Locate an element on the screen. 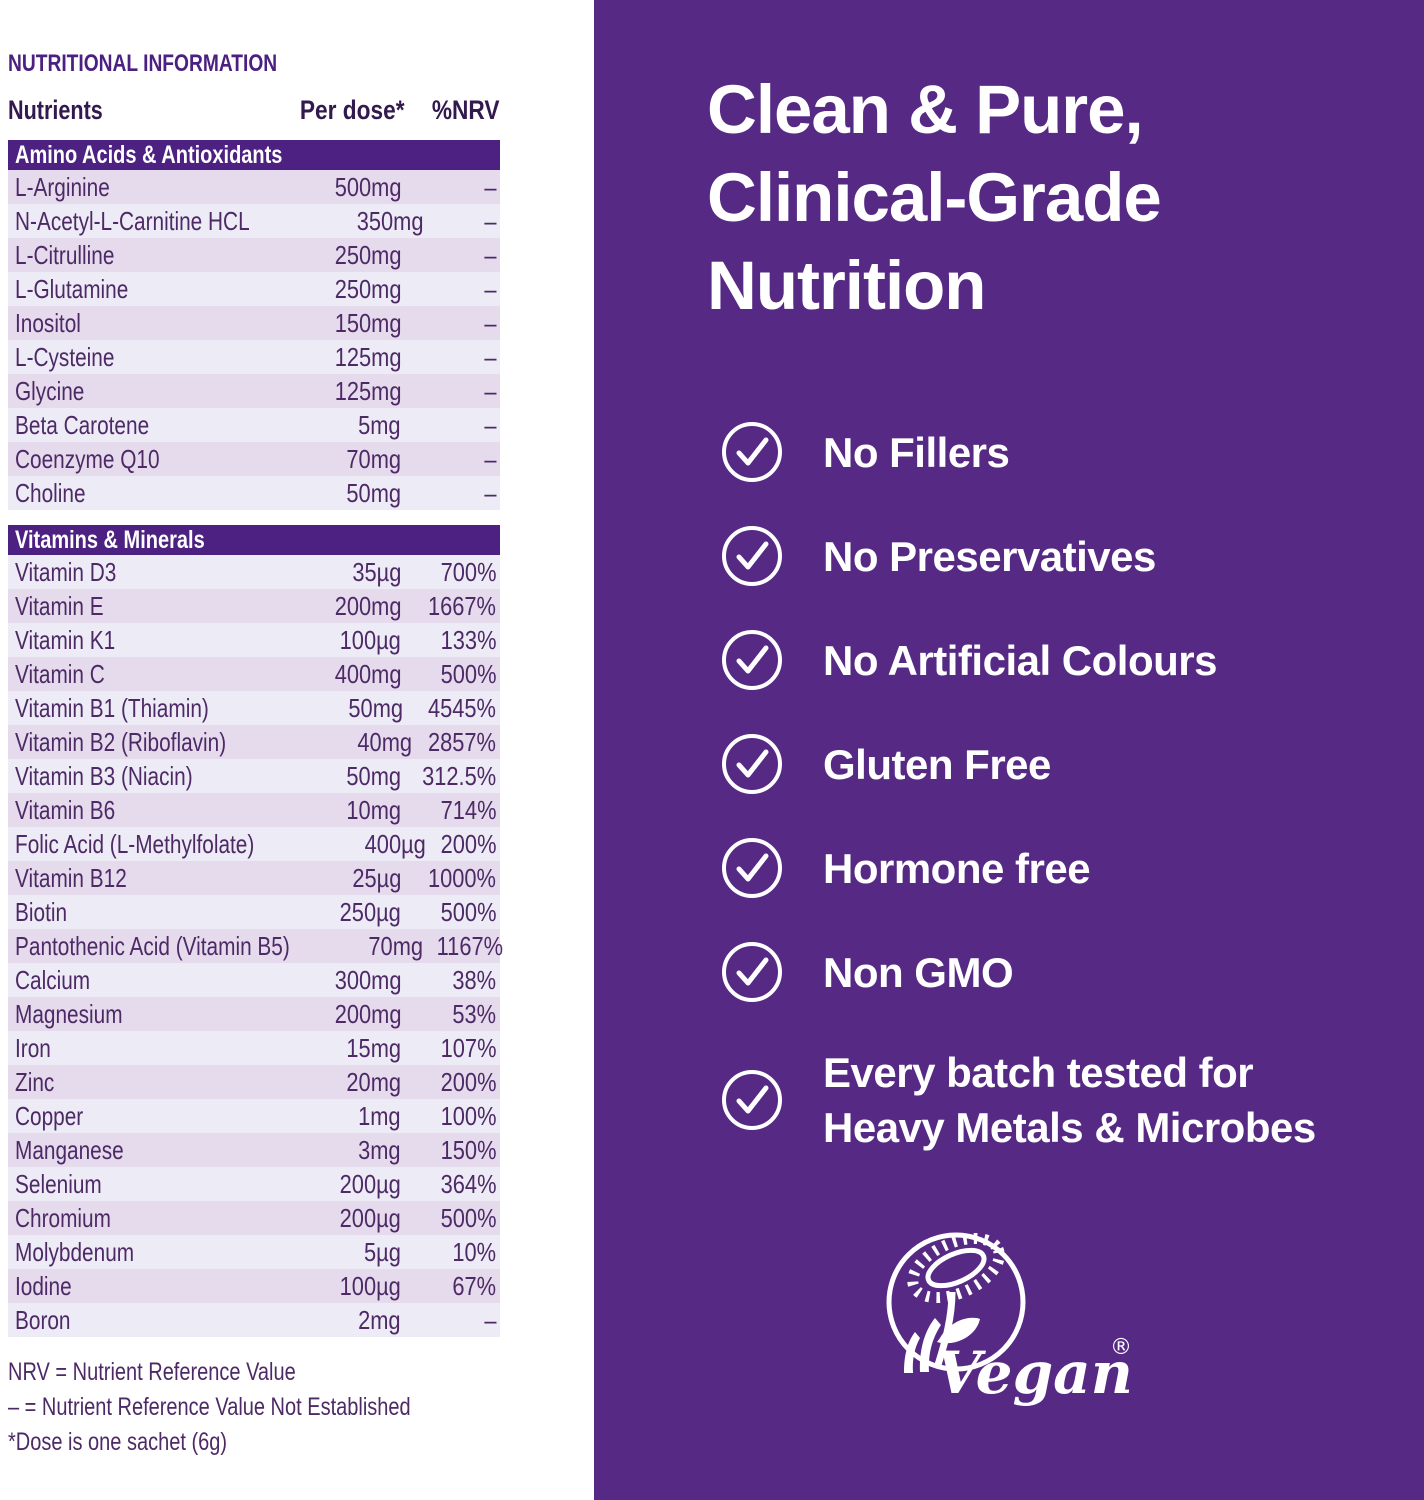 This screenshot has width=1424, height=1500. nutrient-name: Inositol is located at coordinates (48, 323).